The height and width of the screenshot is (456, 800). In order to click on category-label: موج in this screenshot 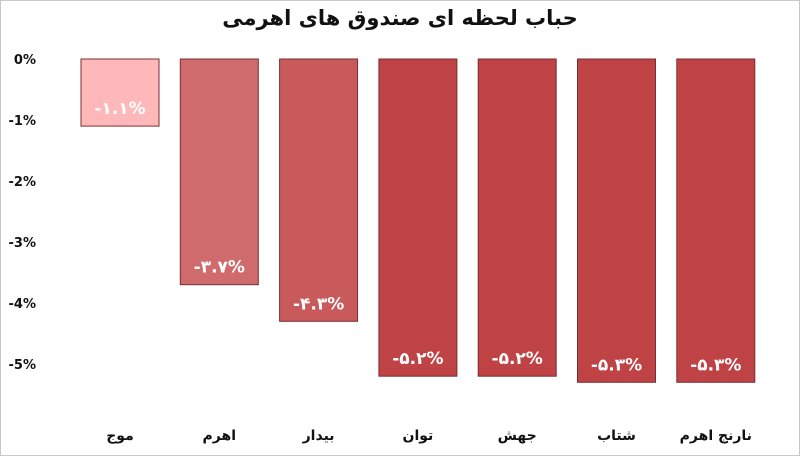, I will do `click(120, 436)`.